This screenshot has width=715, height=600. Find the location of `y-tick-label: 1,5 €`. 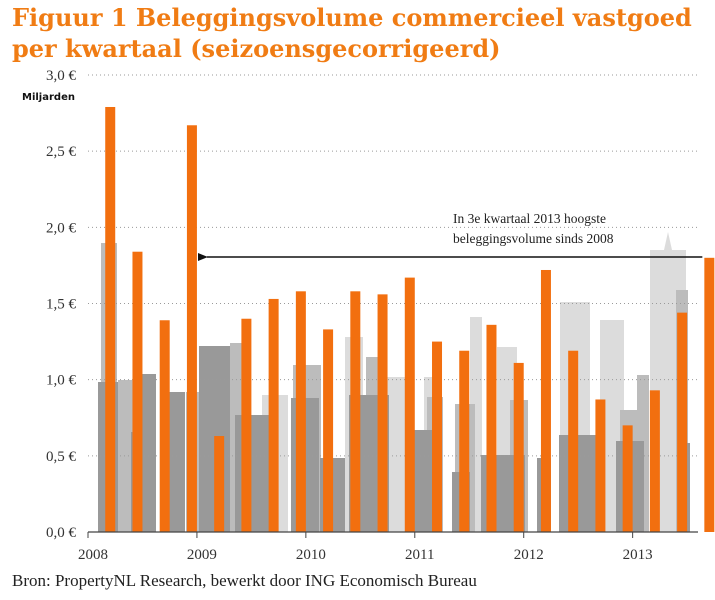

y-tick-label: 1,5 € is located at coordinates (61, 305).